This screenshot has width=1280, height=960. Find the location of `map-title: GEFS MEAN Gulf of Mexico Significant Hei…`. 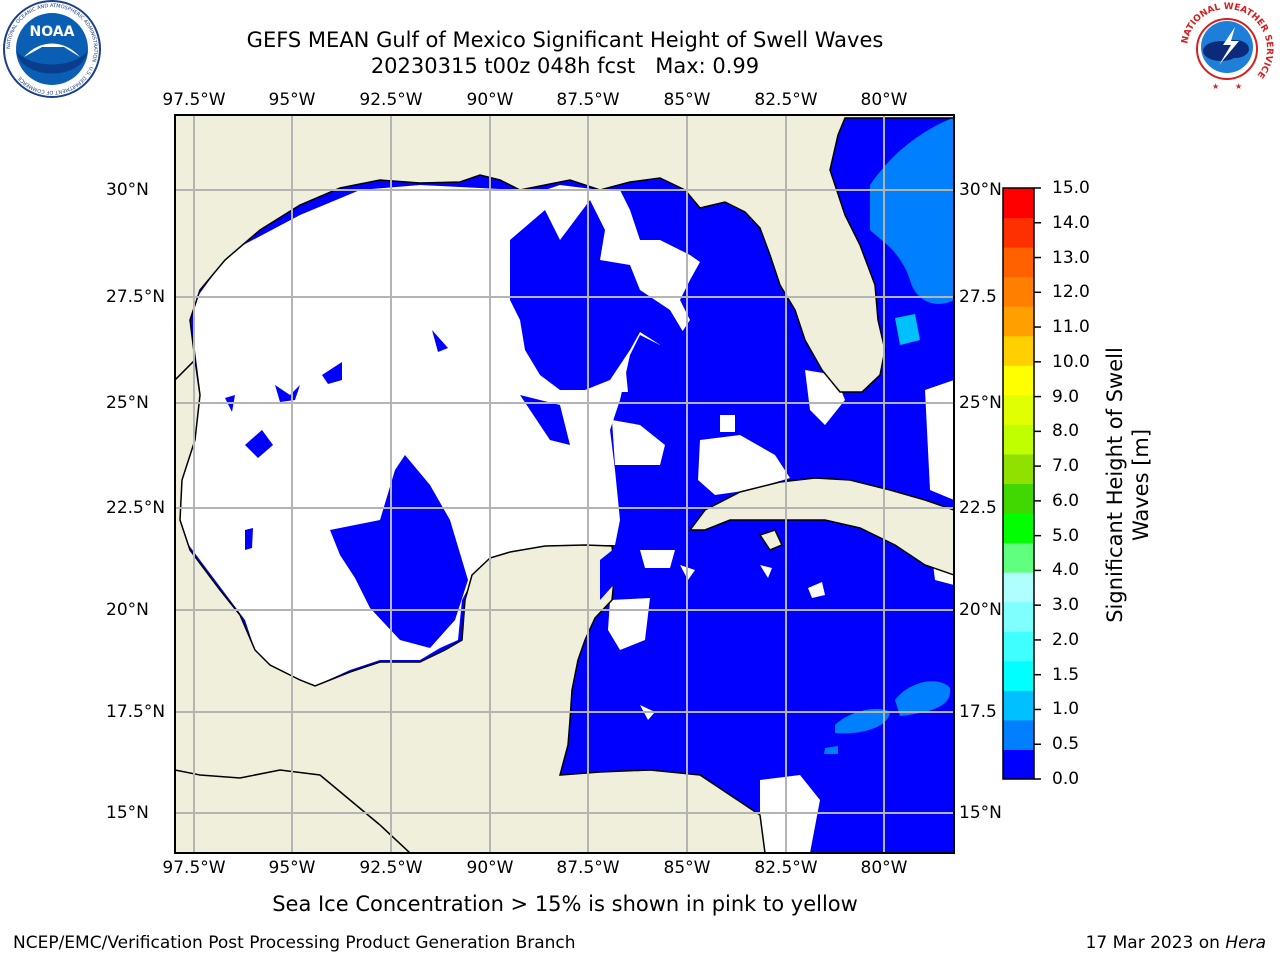

map-title: GEFS MEAN Gulf of Mexico Significant Hei… is located at coordinates (565, 40).